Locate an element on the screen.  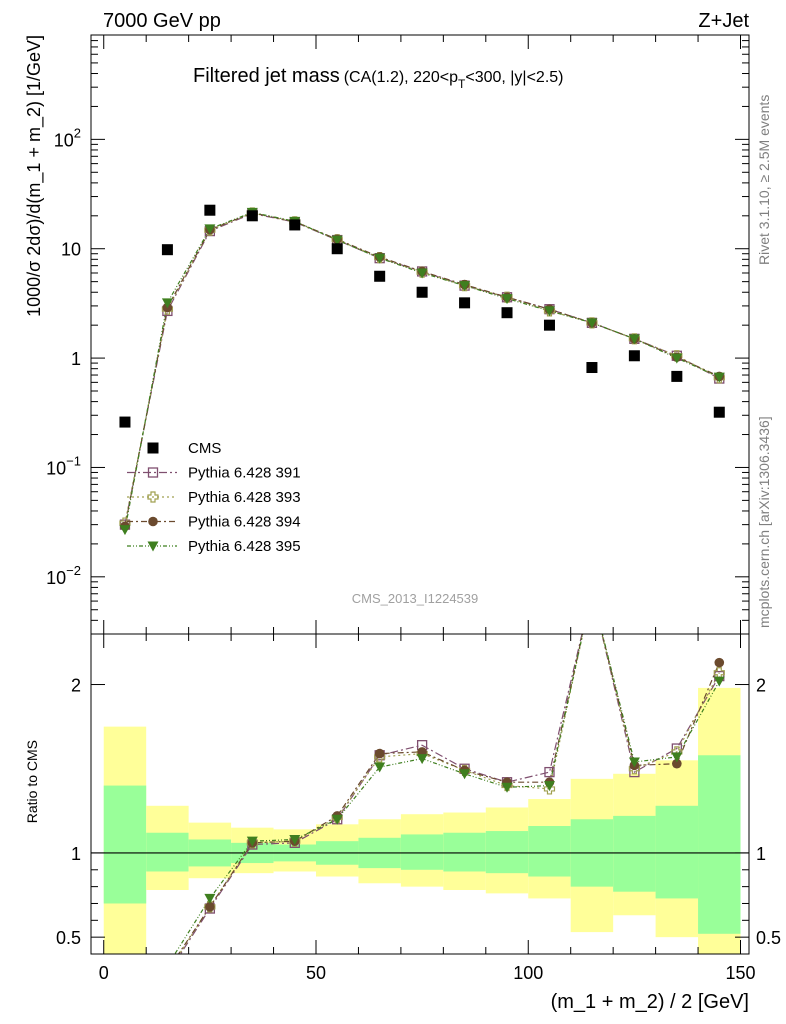
rivet-label: Rivet 3.1.10, ≥ 2.5M events is located at coordinates (764, 180).